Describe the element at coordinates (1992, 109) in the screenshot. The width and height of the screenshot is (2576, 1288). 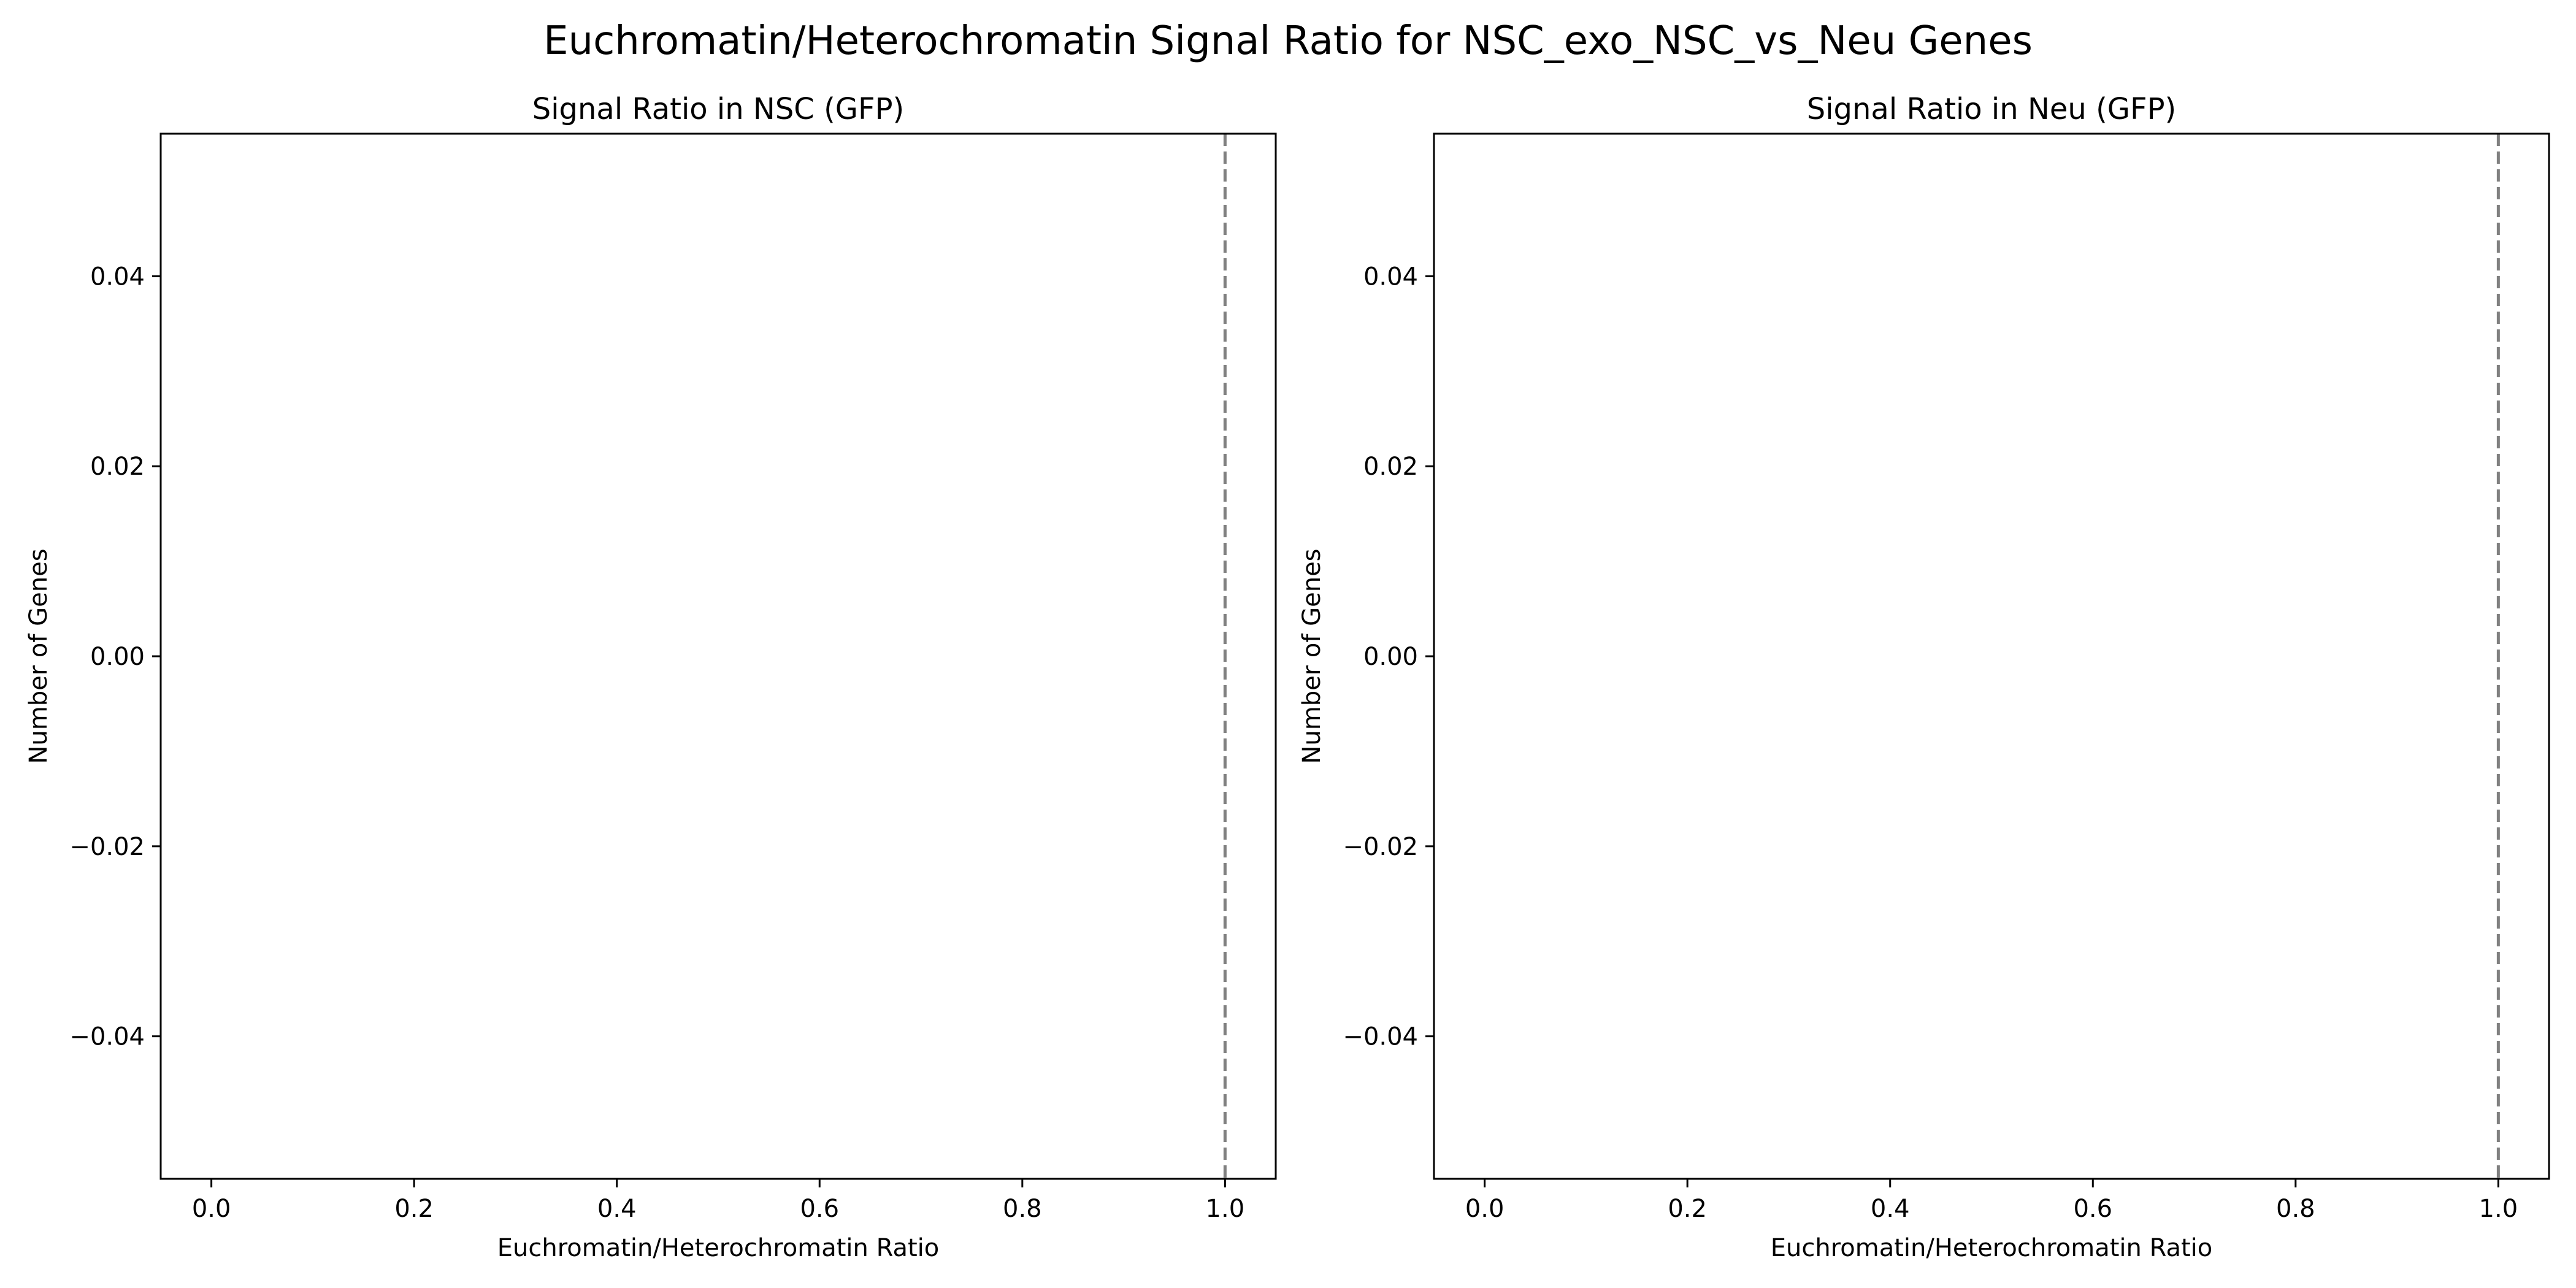
I see `axes-title: Signal Ratio in Neu (GFP)` at that location.